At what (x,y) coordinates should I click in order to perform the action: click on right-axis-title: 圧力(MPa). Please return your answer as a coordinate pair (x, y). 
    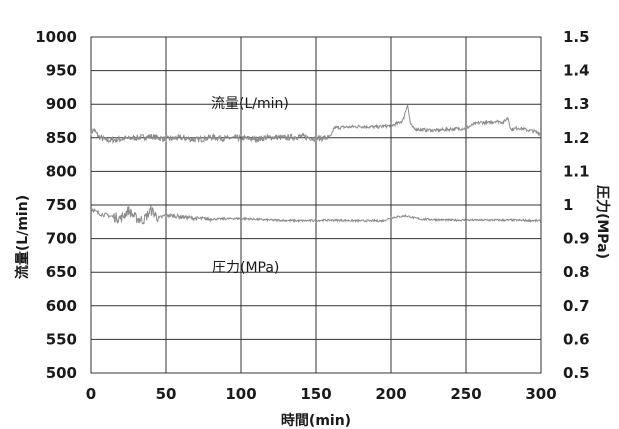
    Looking at the image, I should click on (602, 222).